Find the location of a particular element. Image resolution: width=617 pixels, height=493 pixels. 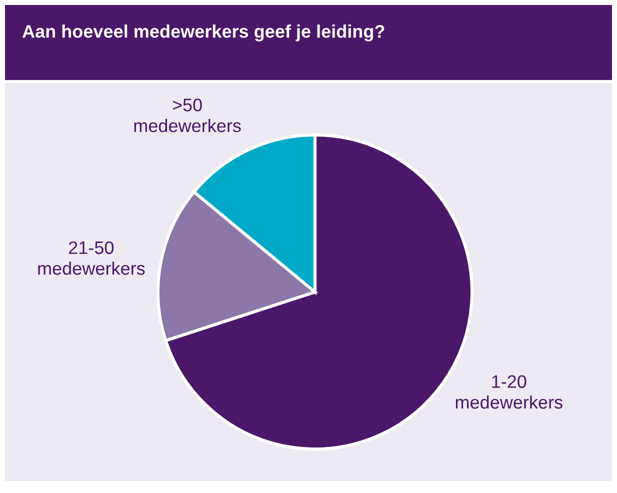

slice-label: >50 medewerkers is located at coordinates (187, 115).